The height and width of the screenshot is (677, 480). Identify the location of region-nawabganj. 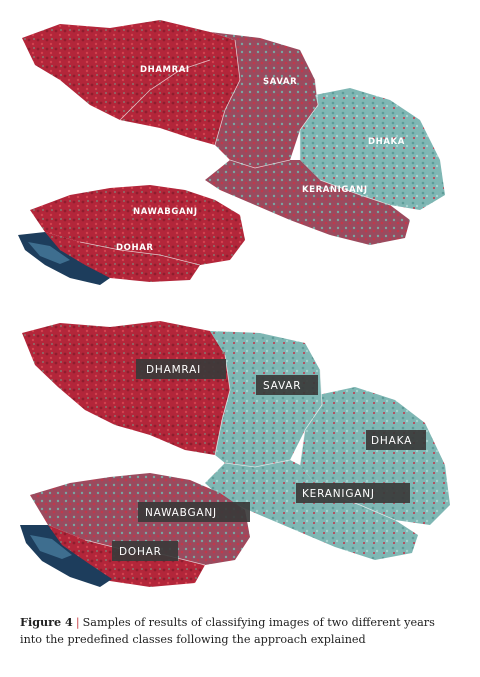
(137, 225).